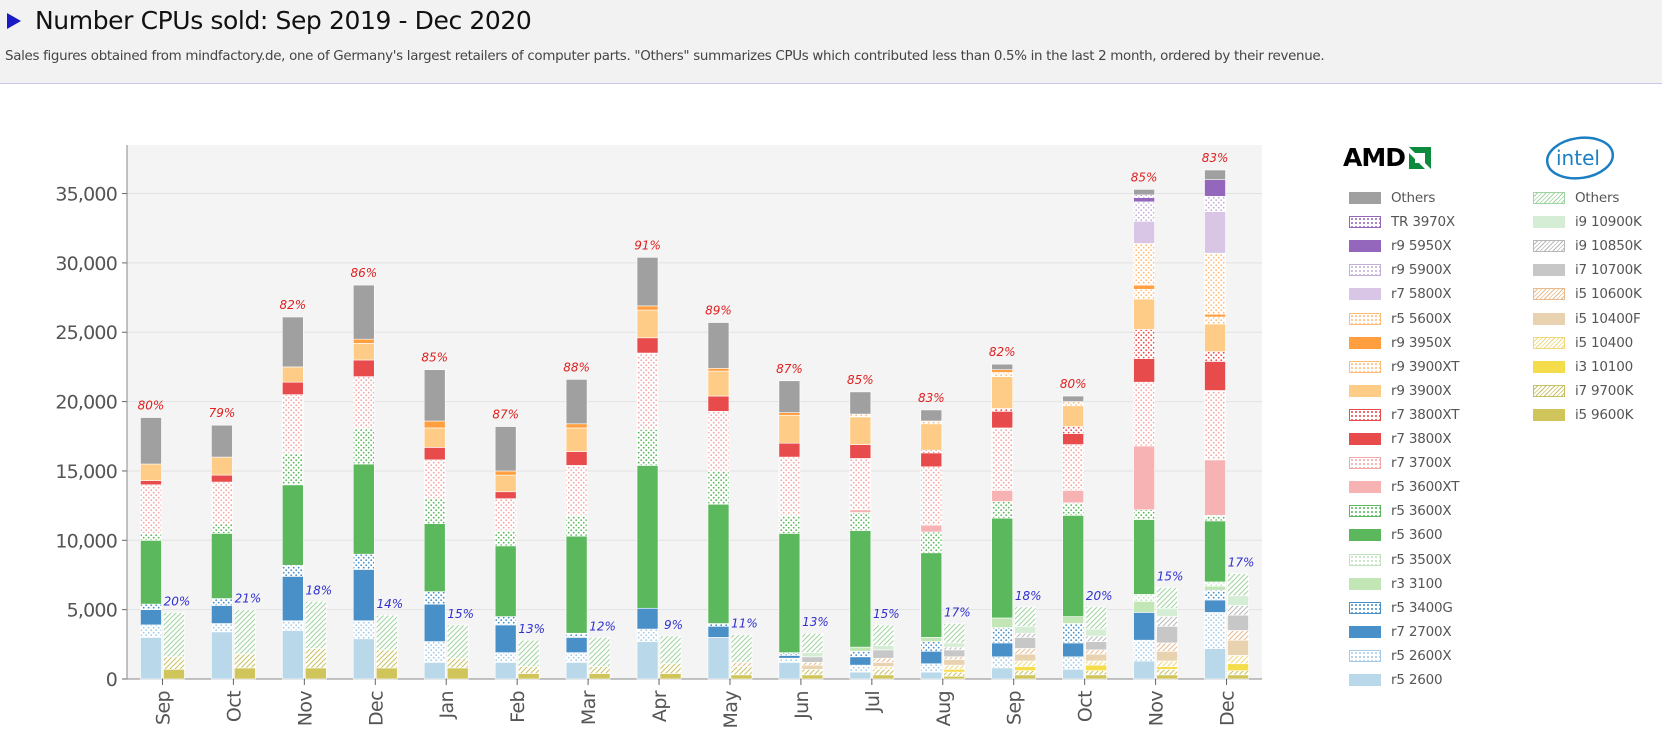  I want to click on bar-segment-intel-i5-10400f, so click(1238, 647).